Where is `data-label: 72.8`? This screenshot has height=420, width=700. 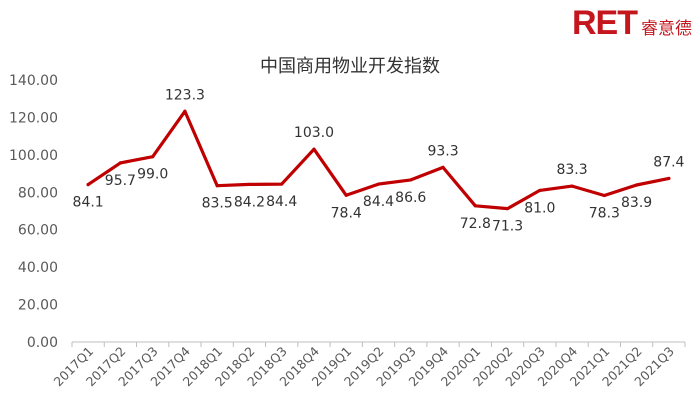 data-label: 72.8 is located at coordinates (475, 224).